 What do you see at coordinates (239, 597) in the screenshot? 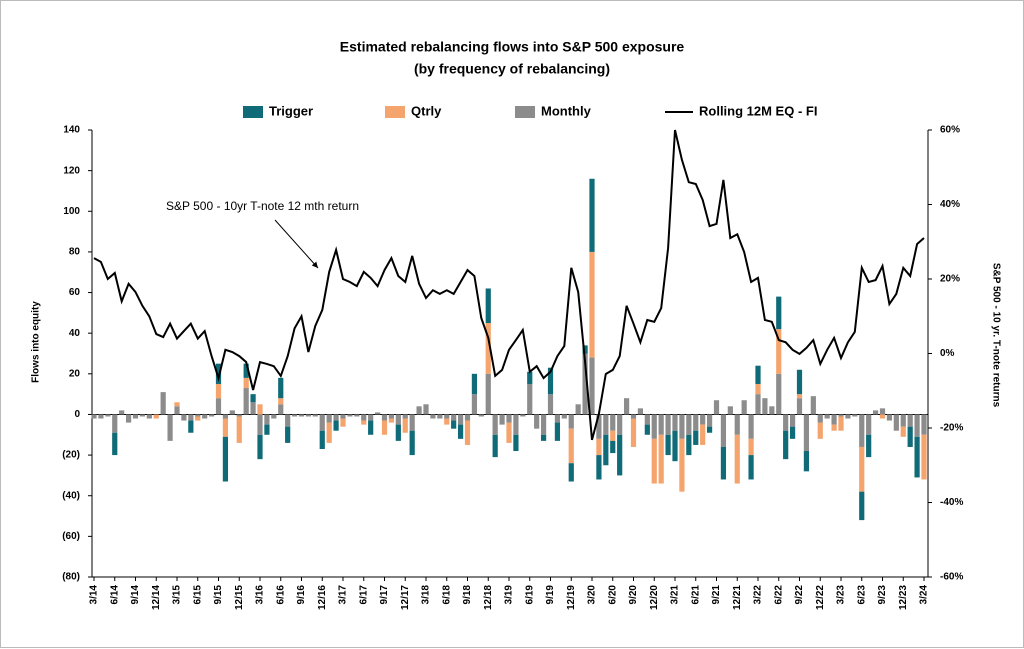
I see `x-tick-label: 12/15` at bounding box center [239, 597].